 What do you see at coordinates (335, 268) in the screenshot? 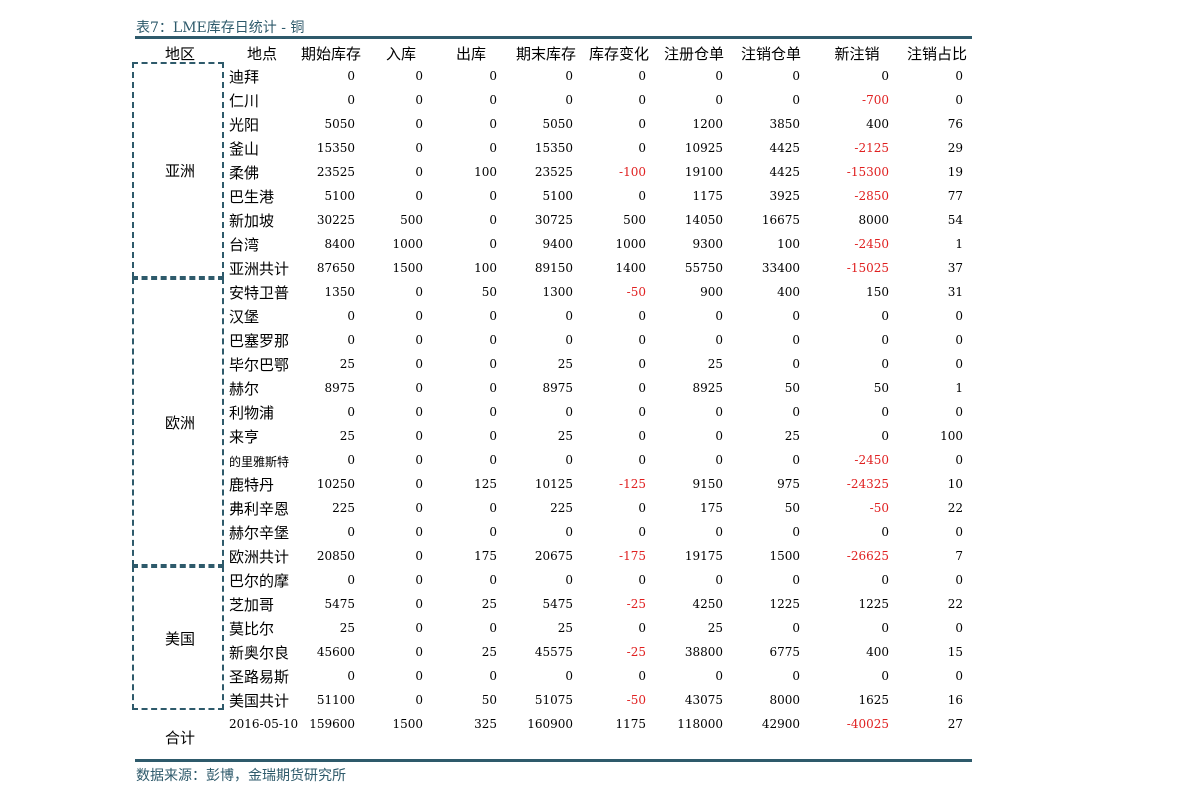
I see `value-cell: 87650` at bounding box center [335, 268].